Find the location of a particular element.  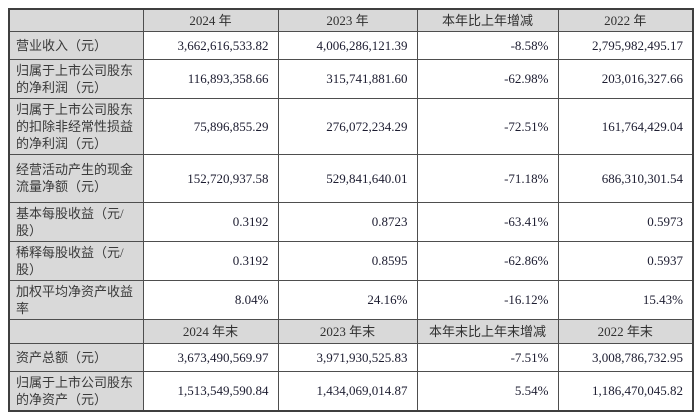

value-2023-cell: 529,841,640.01 is located at coordinates (347, 178).